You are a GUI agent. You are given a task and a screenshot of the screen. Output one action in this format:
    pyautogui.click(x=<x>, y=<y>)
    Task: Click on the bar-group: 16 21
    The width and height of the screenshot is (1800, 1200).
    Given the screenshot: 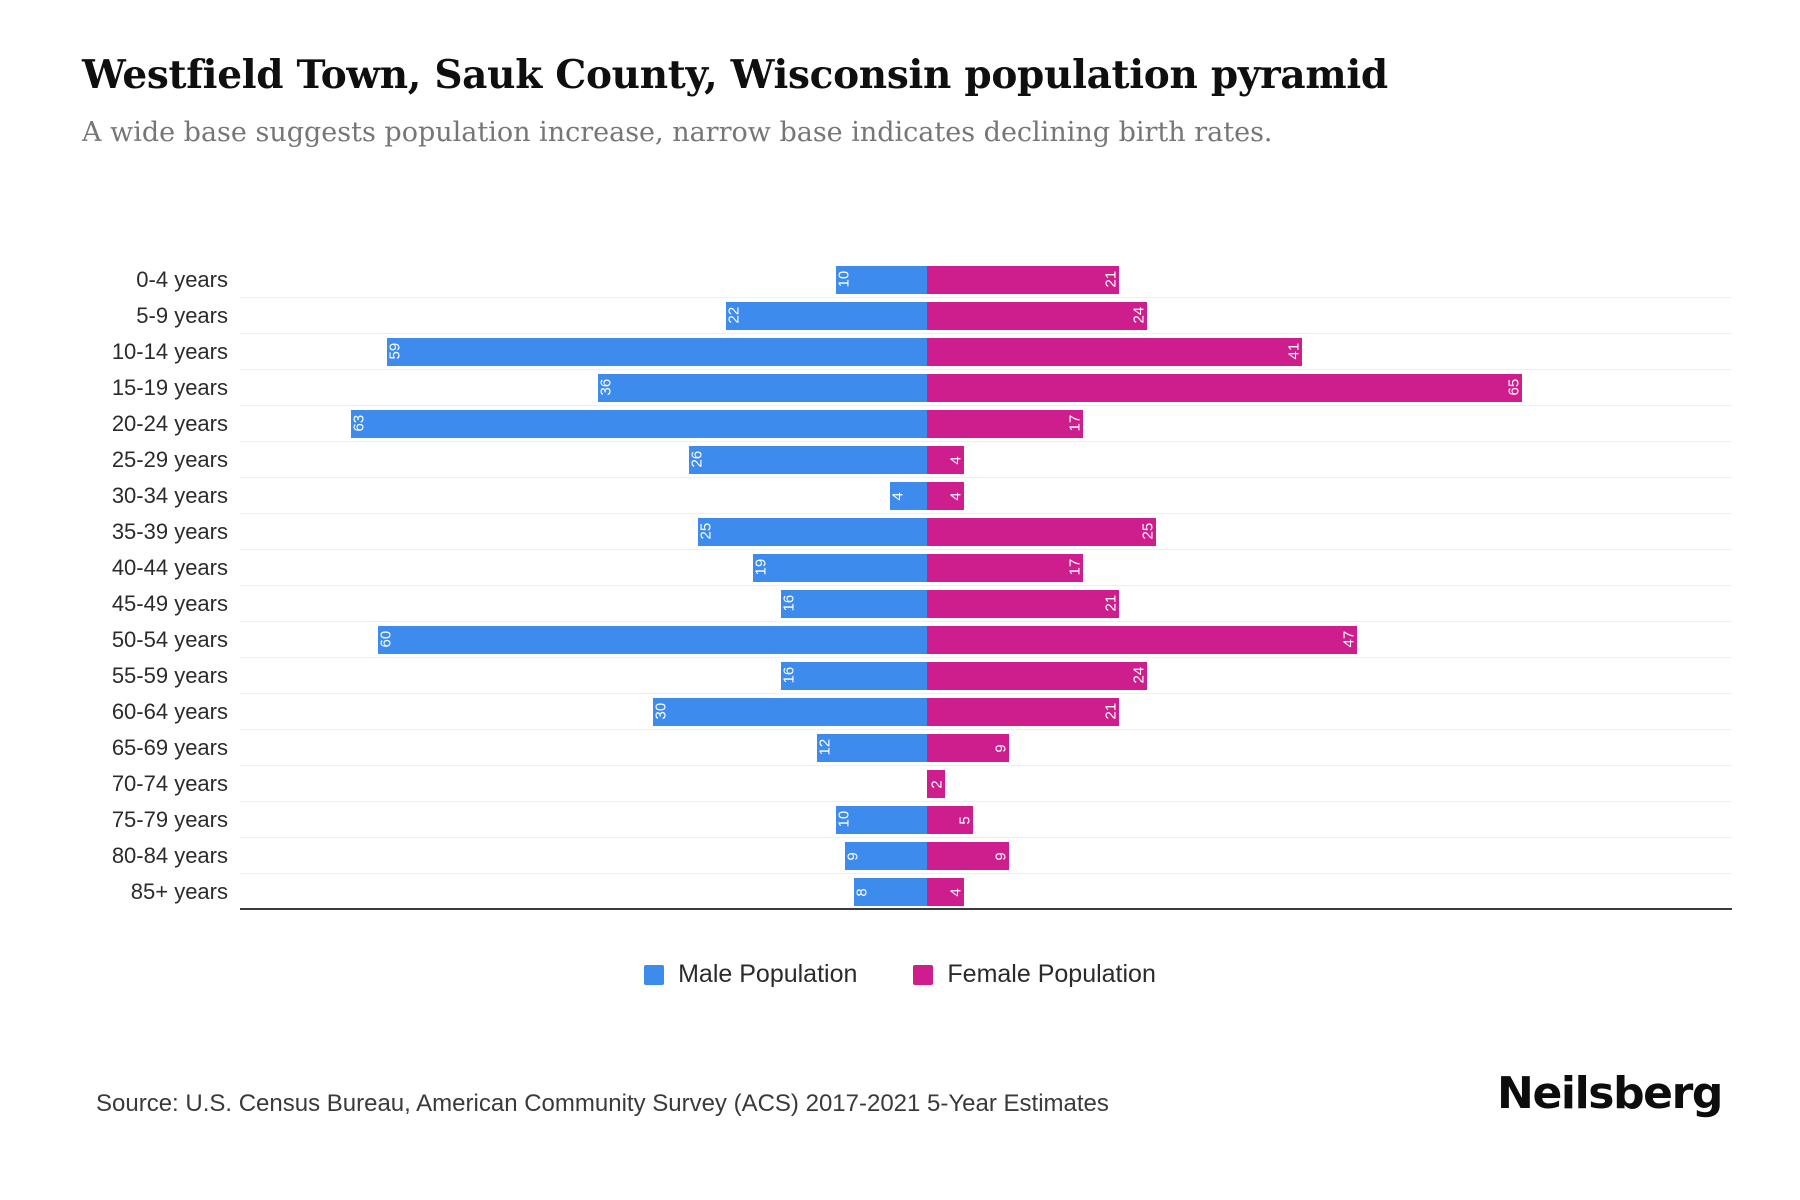 What is the action you would take?
    pyautogui.click(x=986, y=604)
    